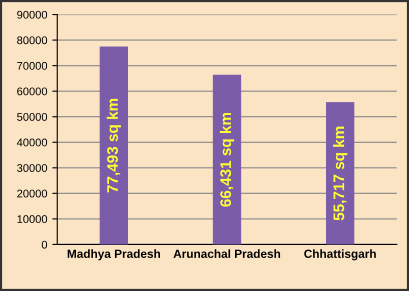  Describe the element at coordinates (32, 168) in the screenshot. I see `y-tick-label: 30000` at that location.